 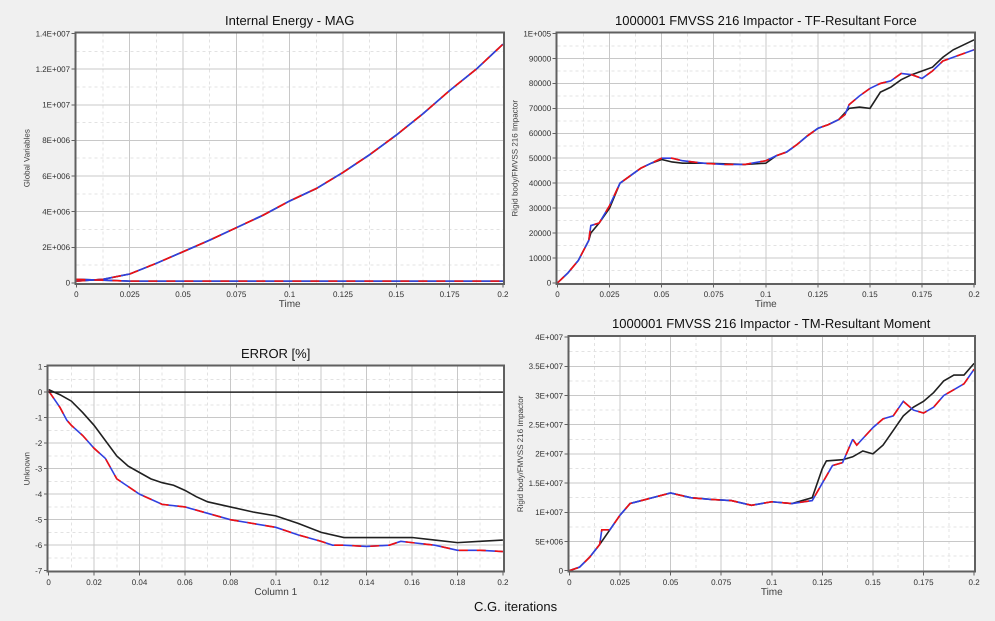 What do you see at coordinates (39, 571) in the screenshot?
I see `y-tick-label: -7` at bounding box center [39, 571].